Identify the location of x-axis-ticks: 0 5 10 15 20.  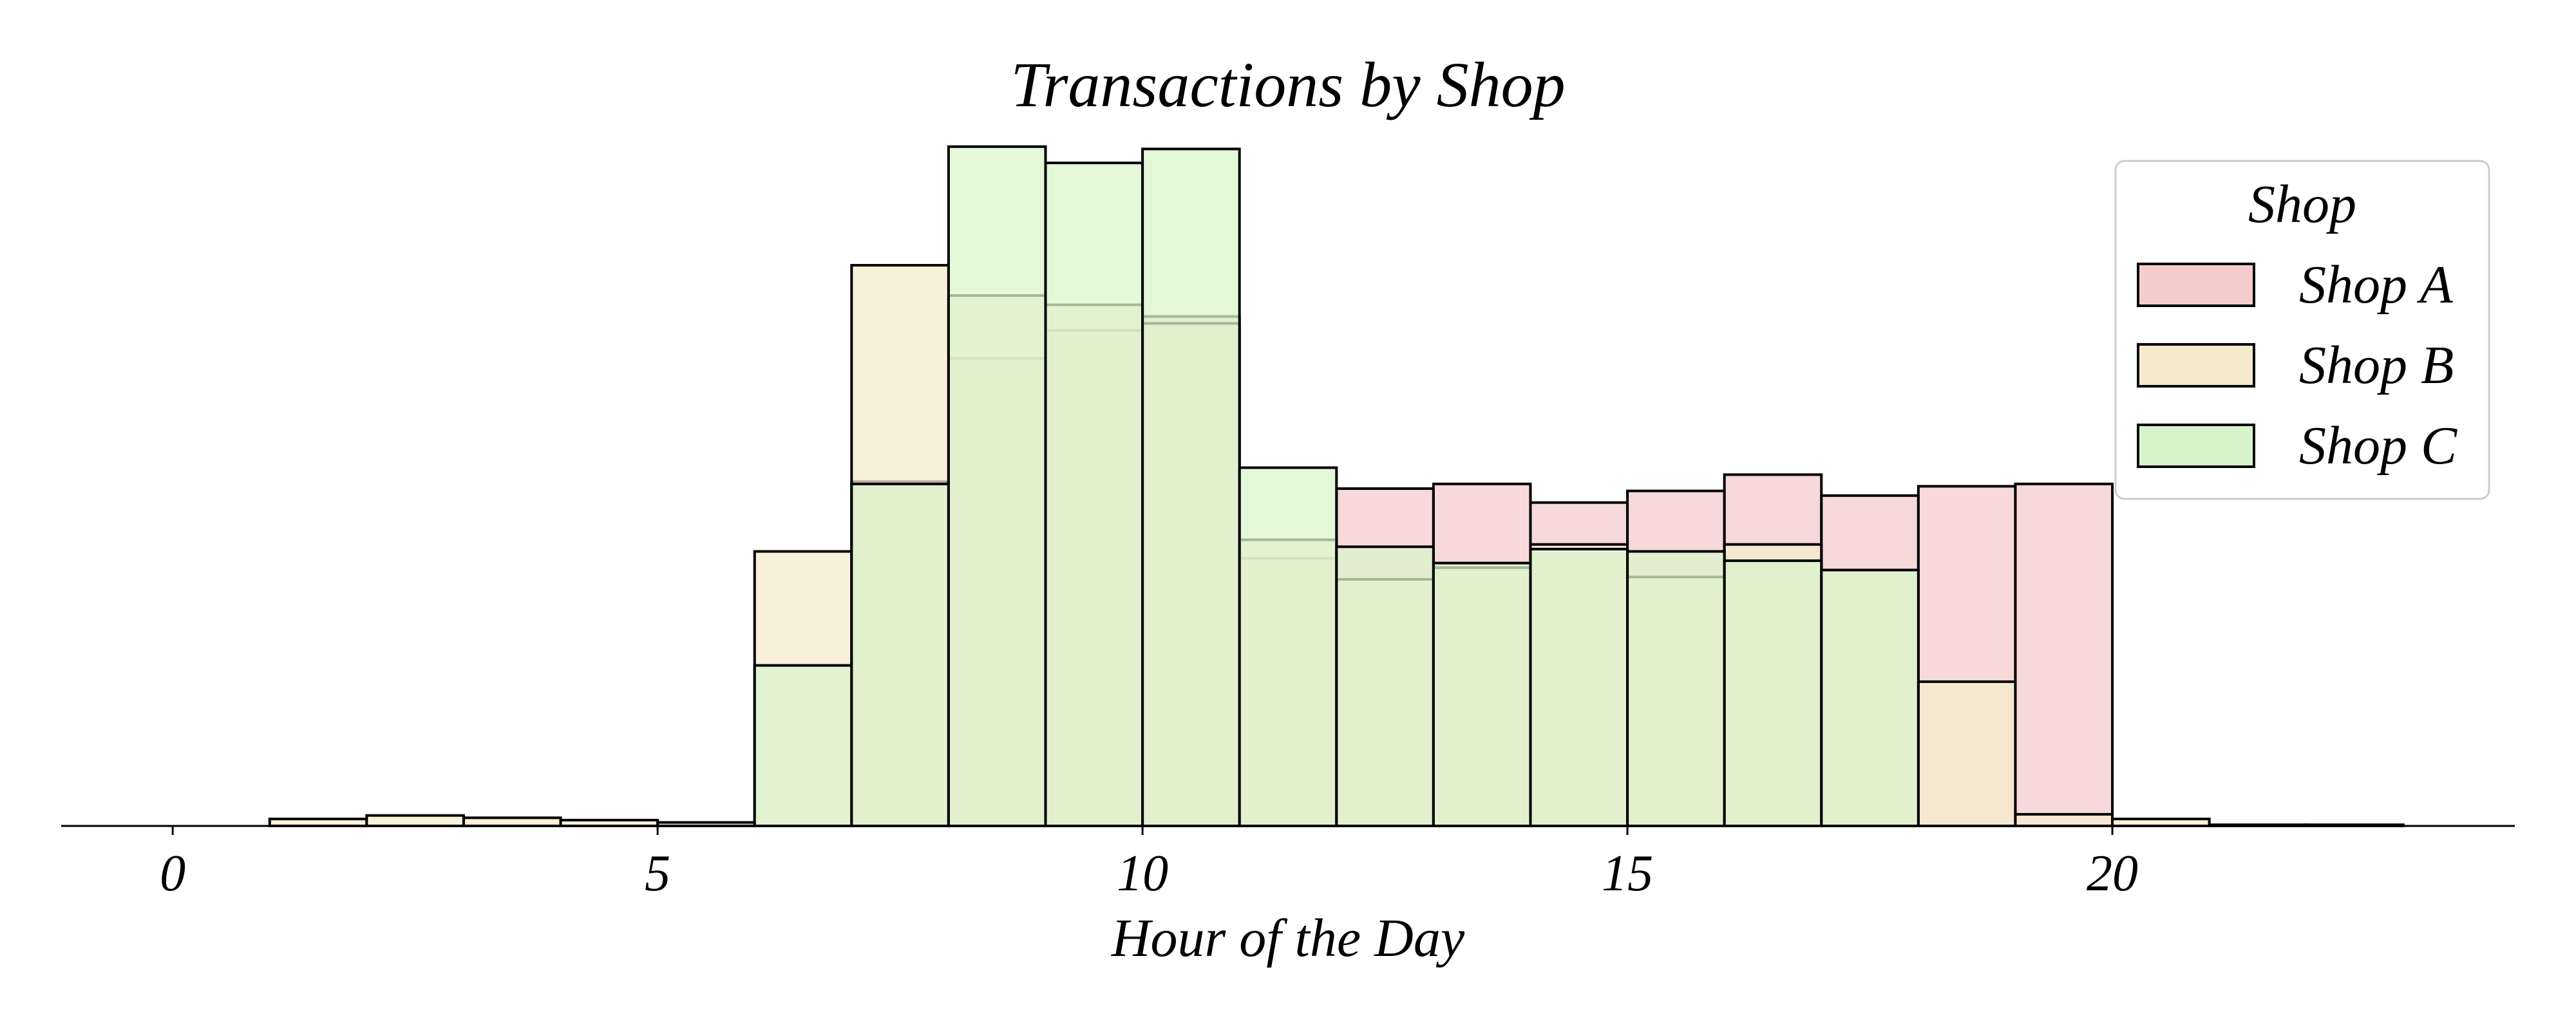
(1149, 864).